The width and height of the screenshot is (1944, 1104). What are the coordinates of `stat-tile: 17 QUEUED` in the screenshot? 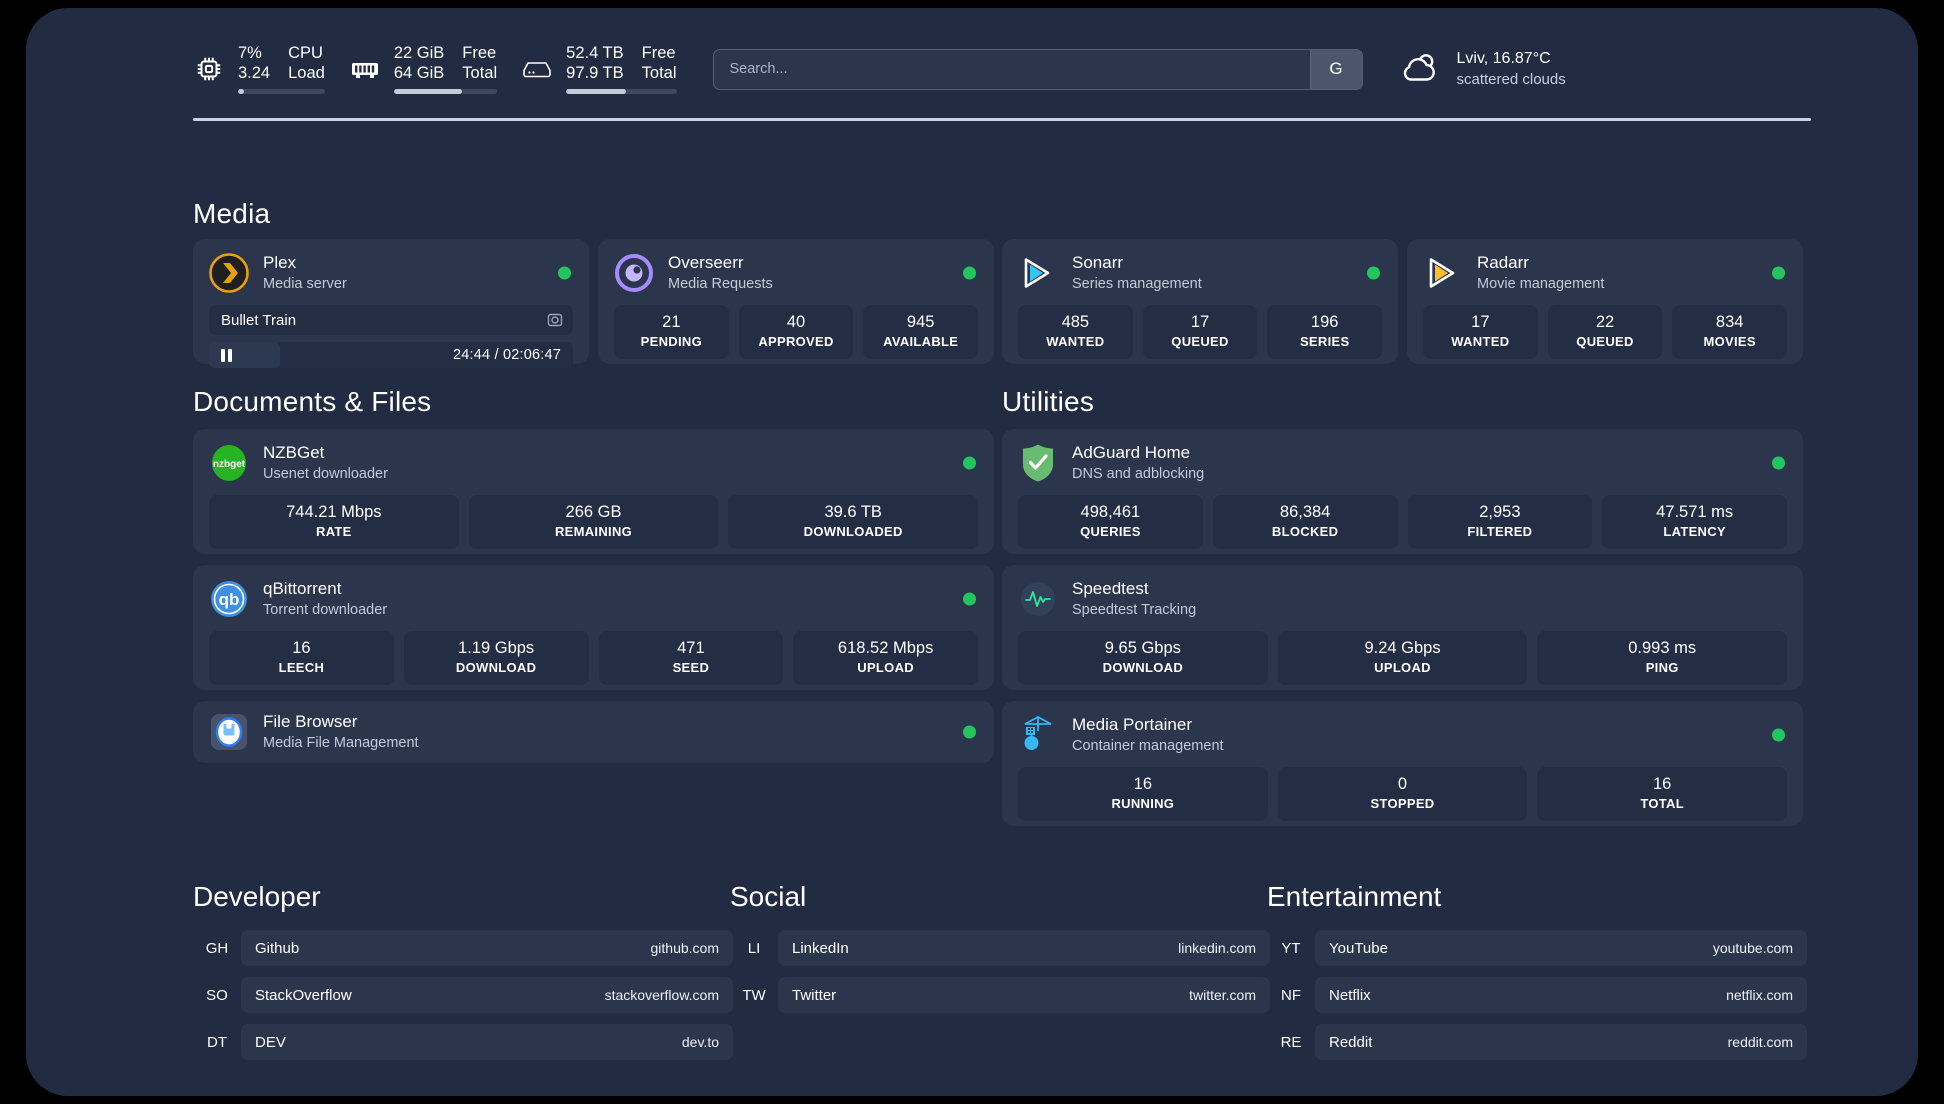 It's located at (1200, 332).